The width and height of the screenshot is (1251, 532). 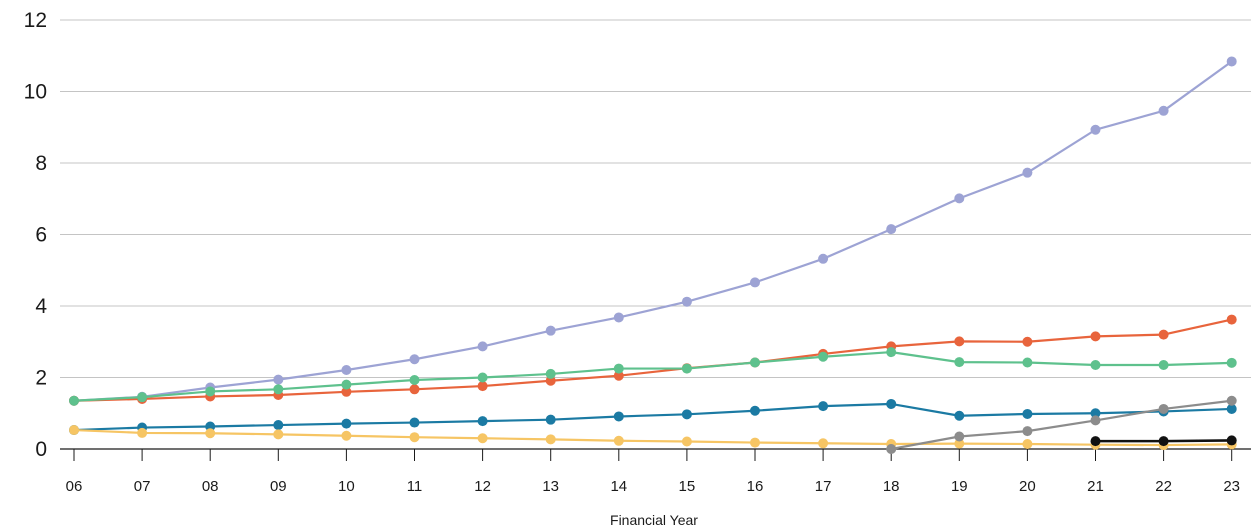 What do you see at coordinates (1027, 486) in the screenshot?
I see `x-tick-label: 20` at bounding box center [1027, 486].